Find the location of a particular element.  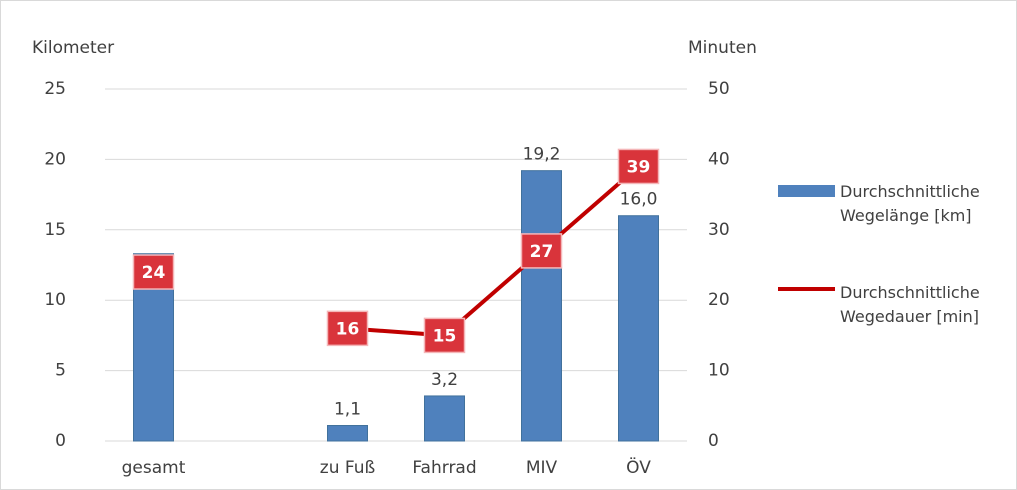

y2-tick-label: 10 is located at coordinates (719, 371).